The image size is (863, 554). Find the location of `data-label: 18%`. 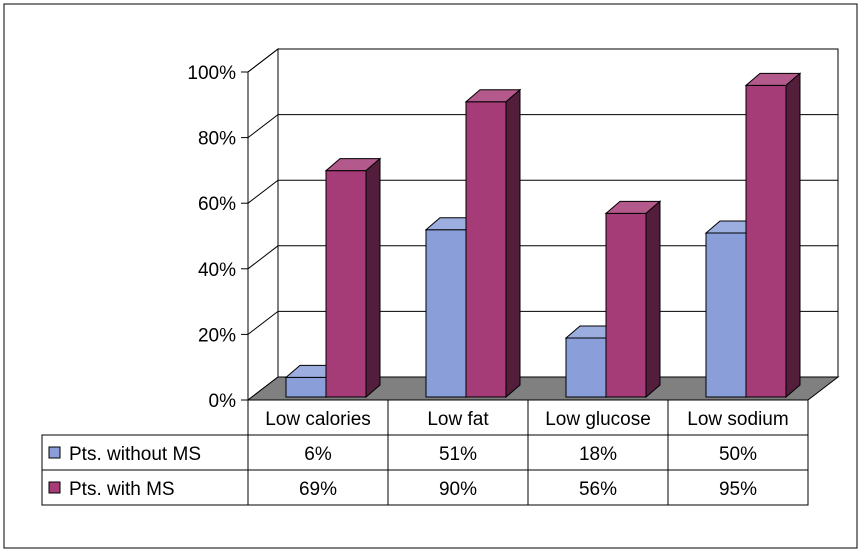

data-label: 18% is located at coordinates (598, 454).